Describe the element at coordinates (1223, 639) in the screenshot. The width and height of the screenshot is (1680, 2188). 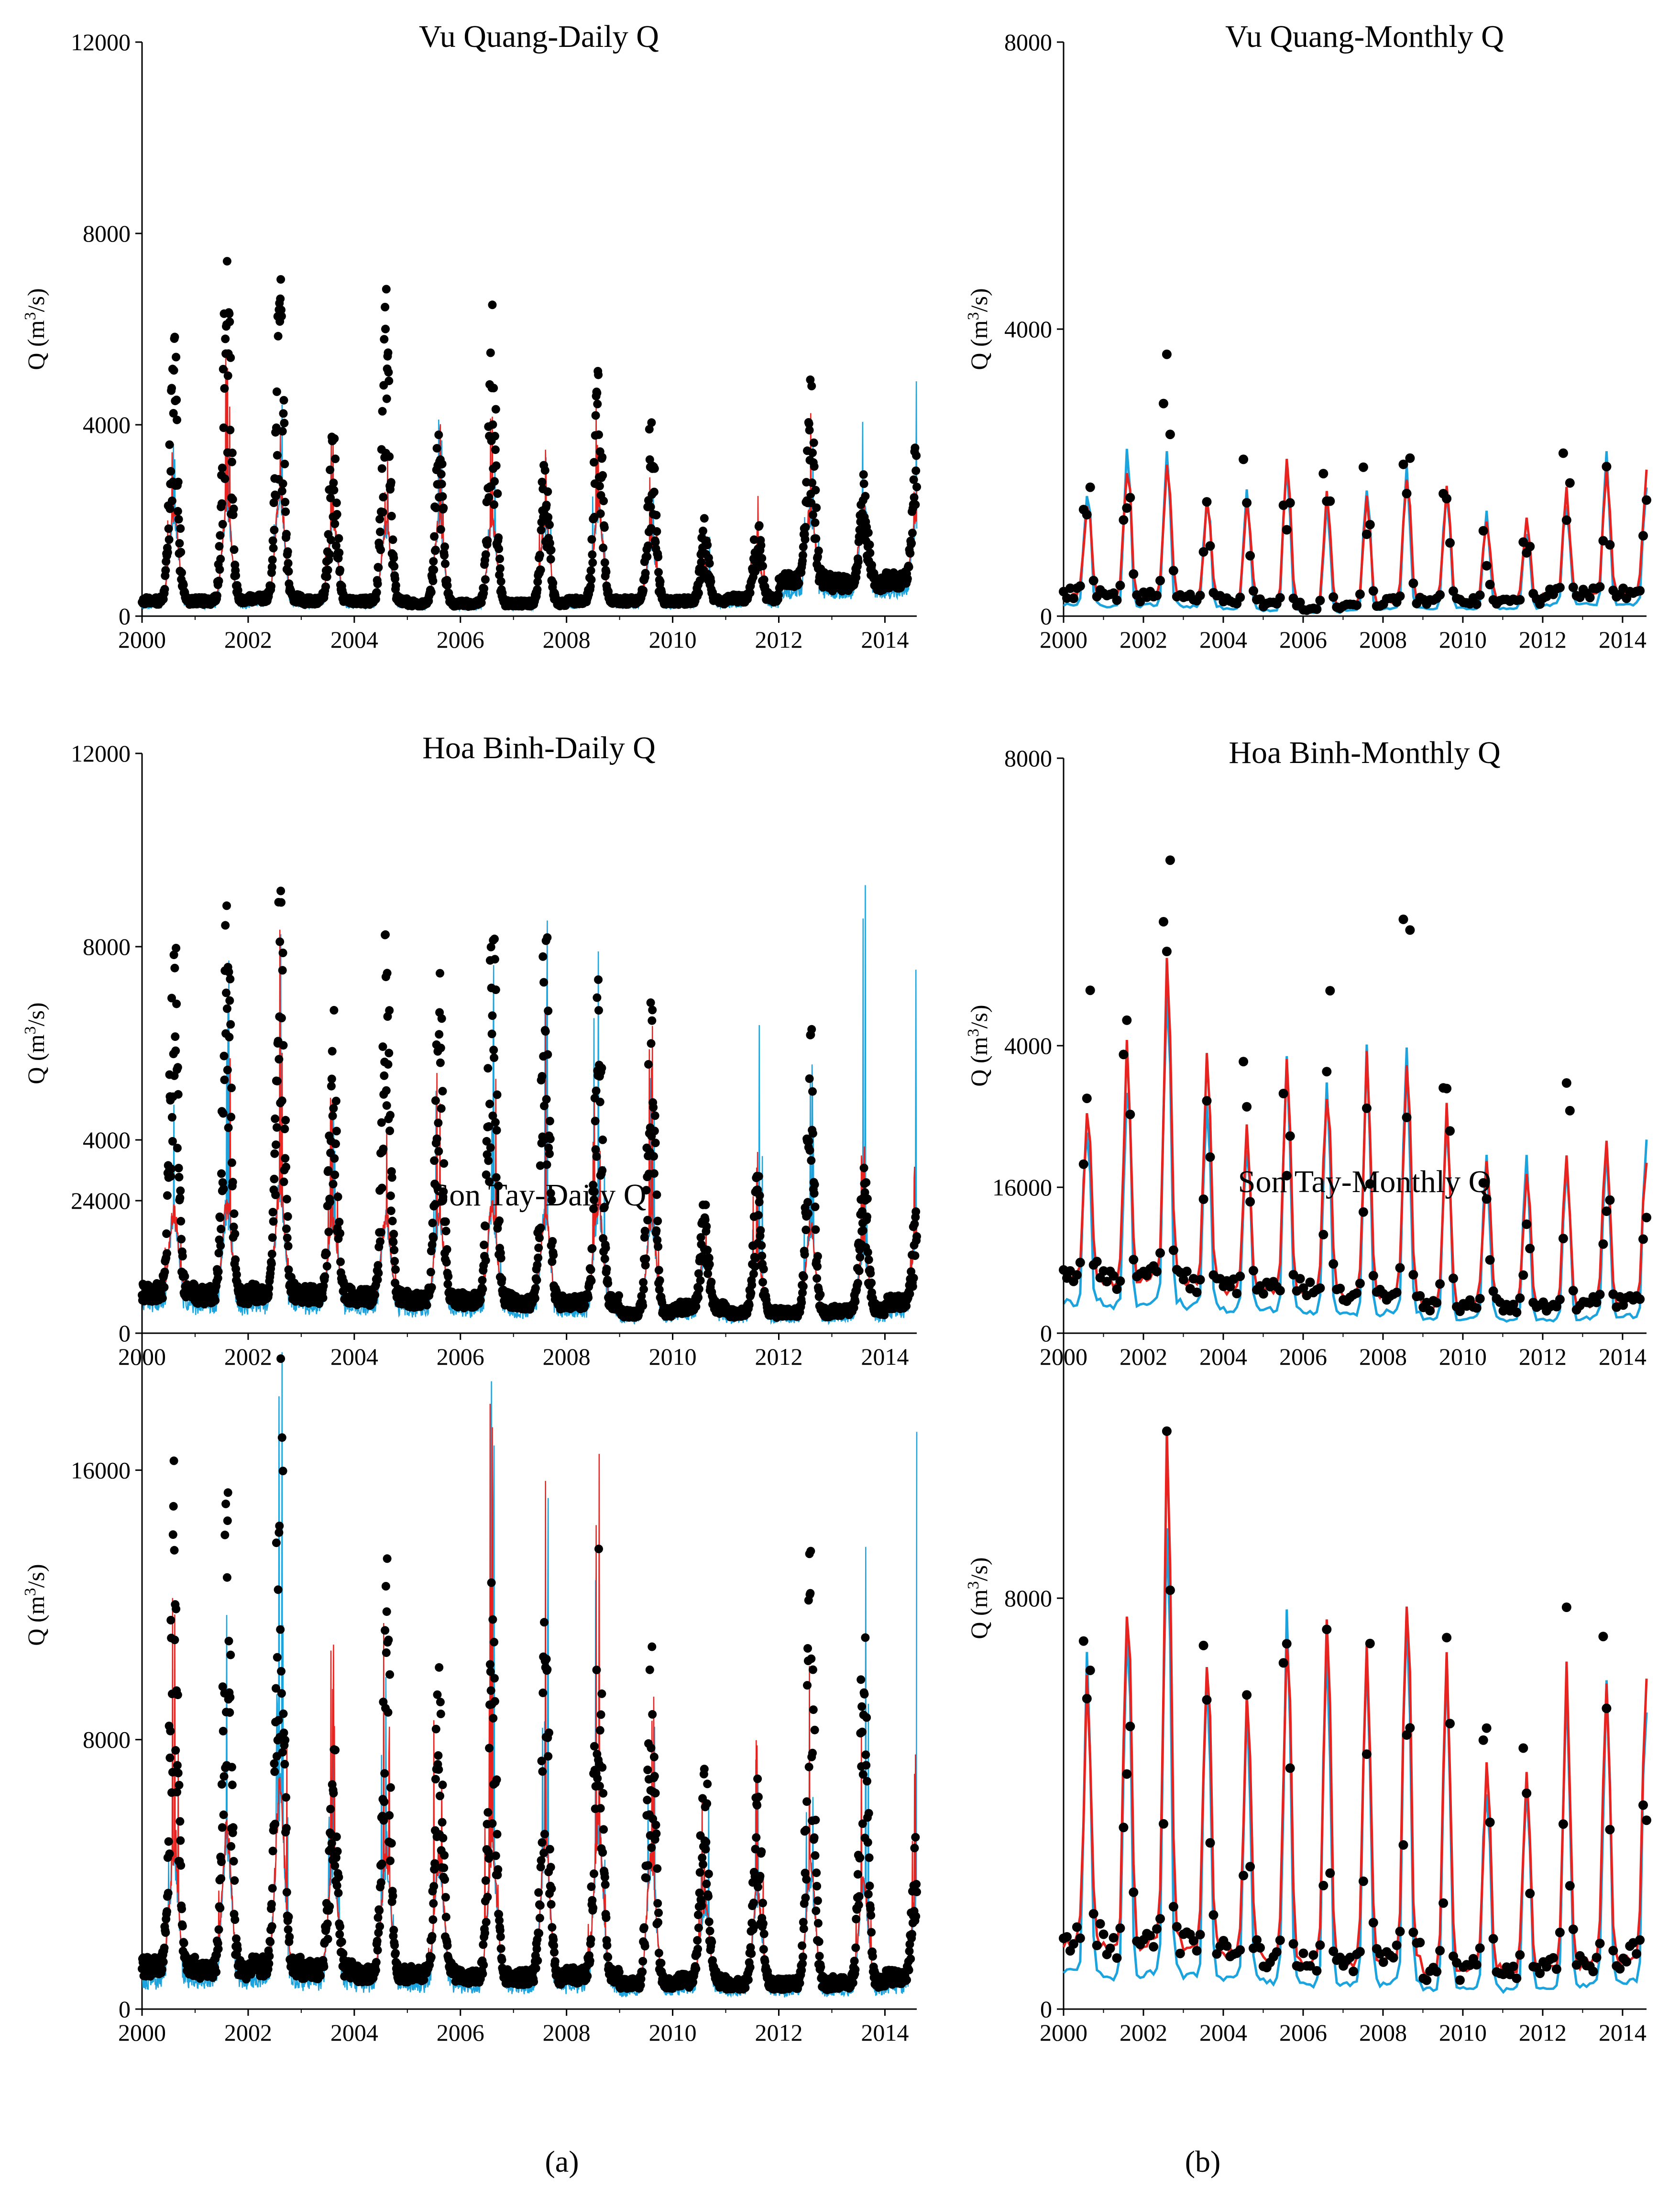
I see `vq-monthly-xtick-label: 2004` at that location.